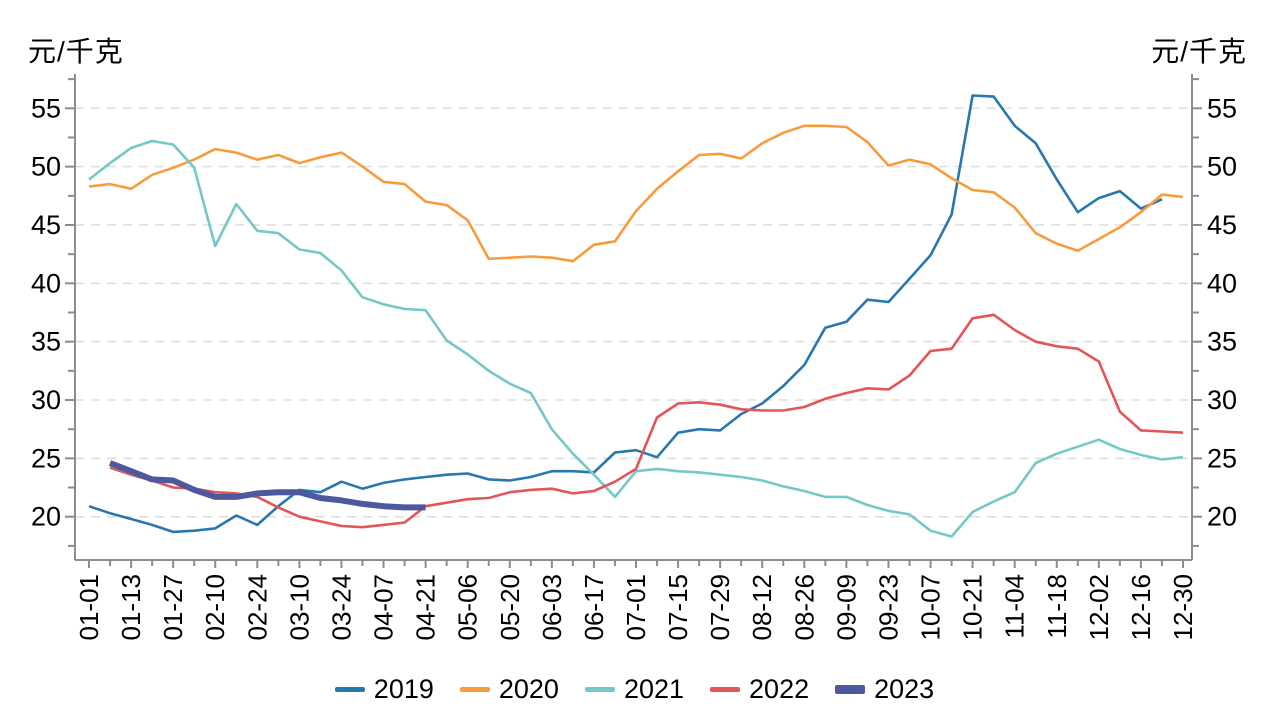 This screenshot has height=715, width=1269. What do you see at coordinates (1222, 283) in the screenshot?
I see `y-axis-label-right: 40` at bounding box center [1222, 283].